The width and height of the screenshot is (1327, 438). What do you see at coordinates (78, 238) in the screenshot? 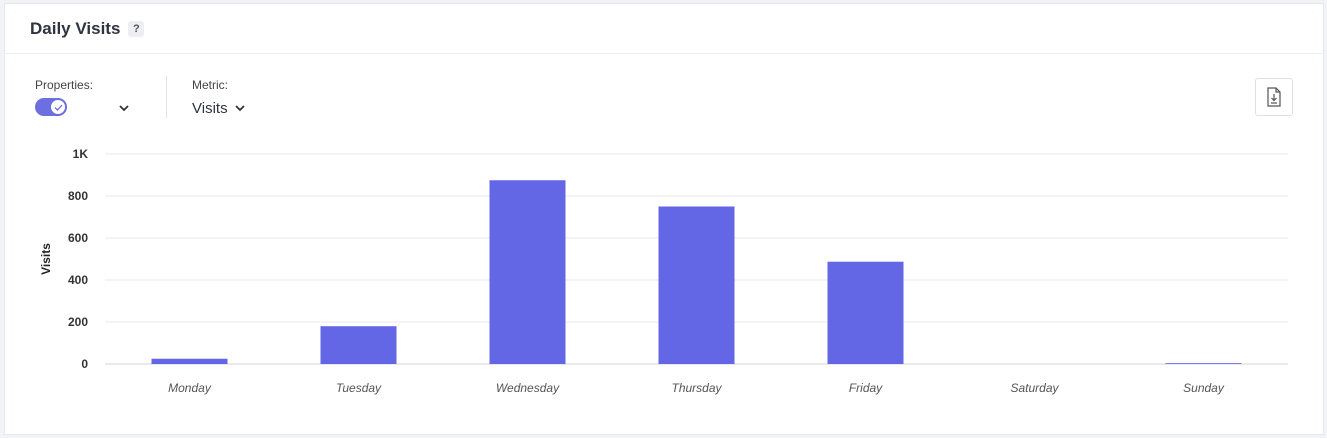
I see `y-tick-label: 600` at bounding box center [78, 238].